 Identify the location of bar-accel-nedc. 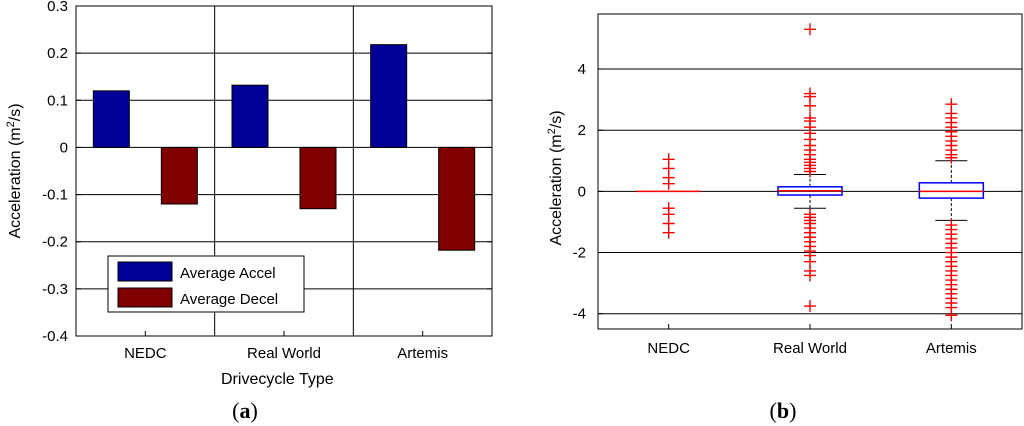
(111, 119).